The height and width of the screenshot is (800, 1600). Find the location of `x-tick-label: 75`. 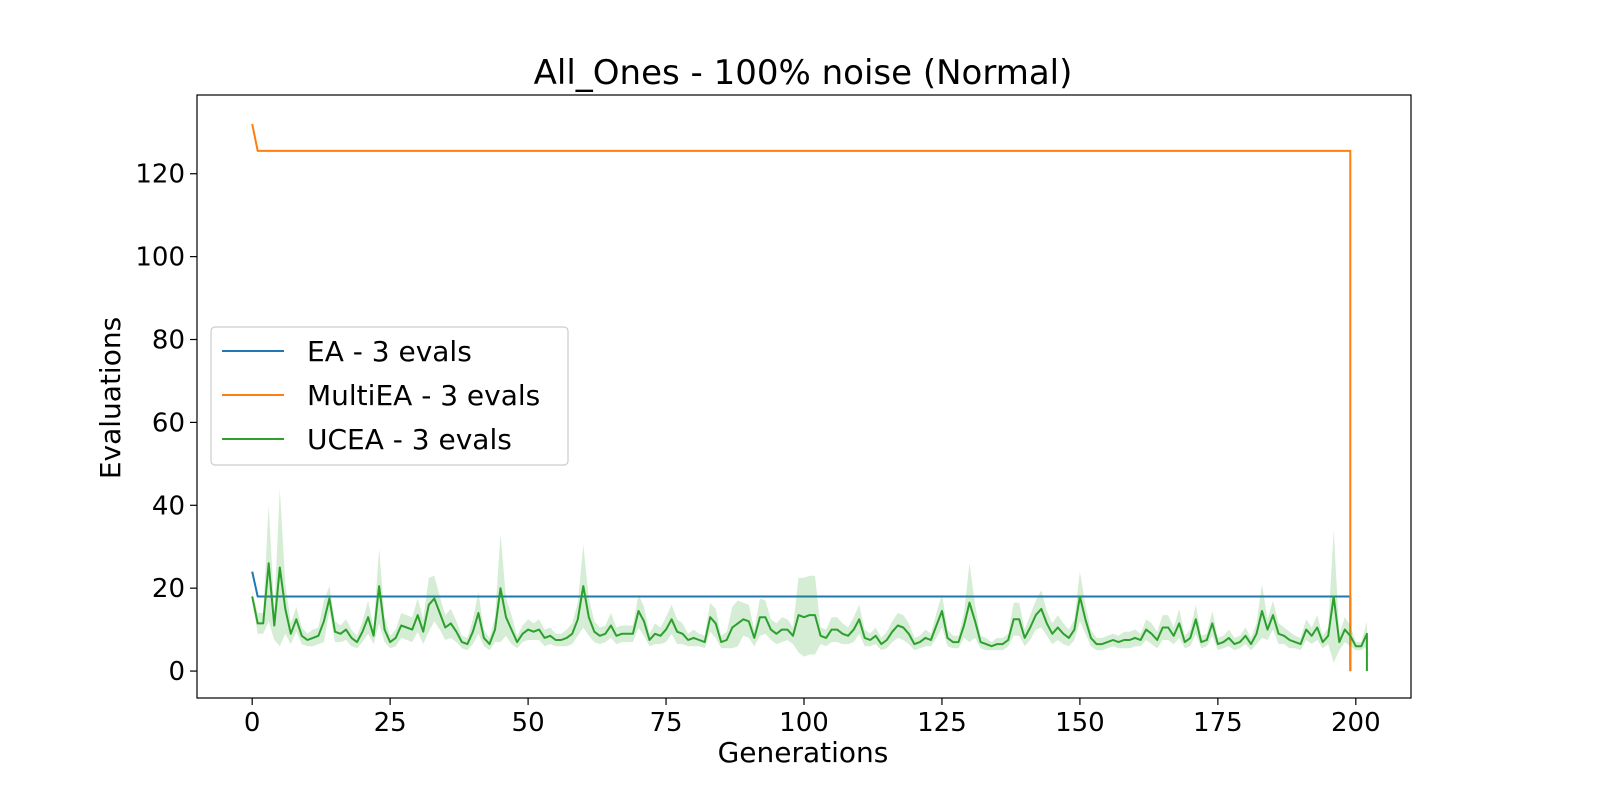

x-tick-label: 75 is located at coordinates (665, 723).